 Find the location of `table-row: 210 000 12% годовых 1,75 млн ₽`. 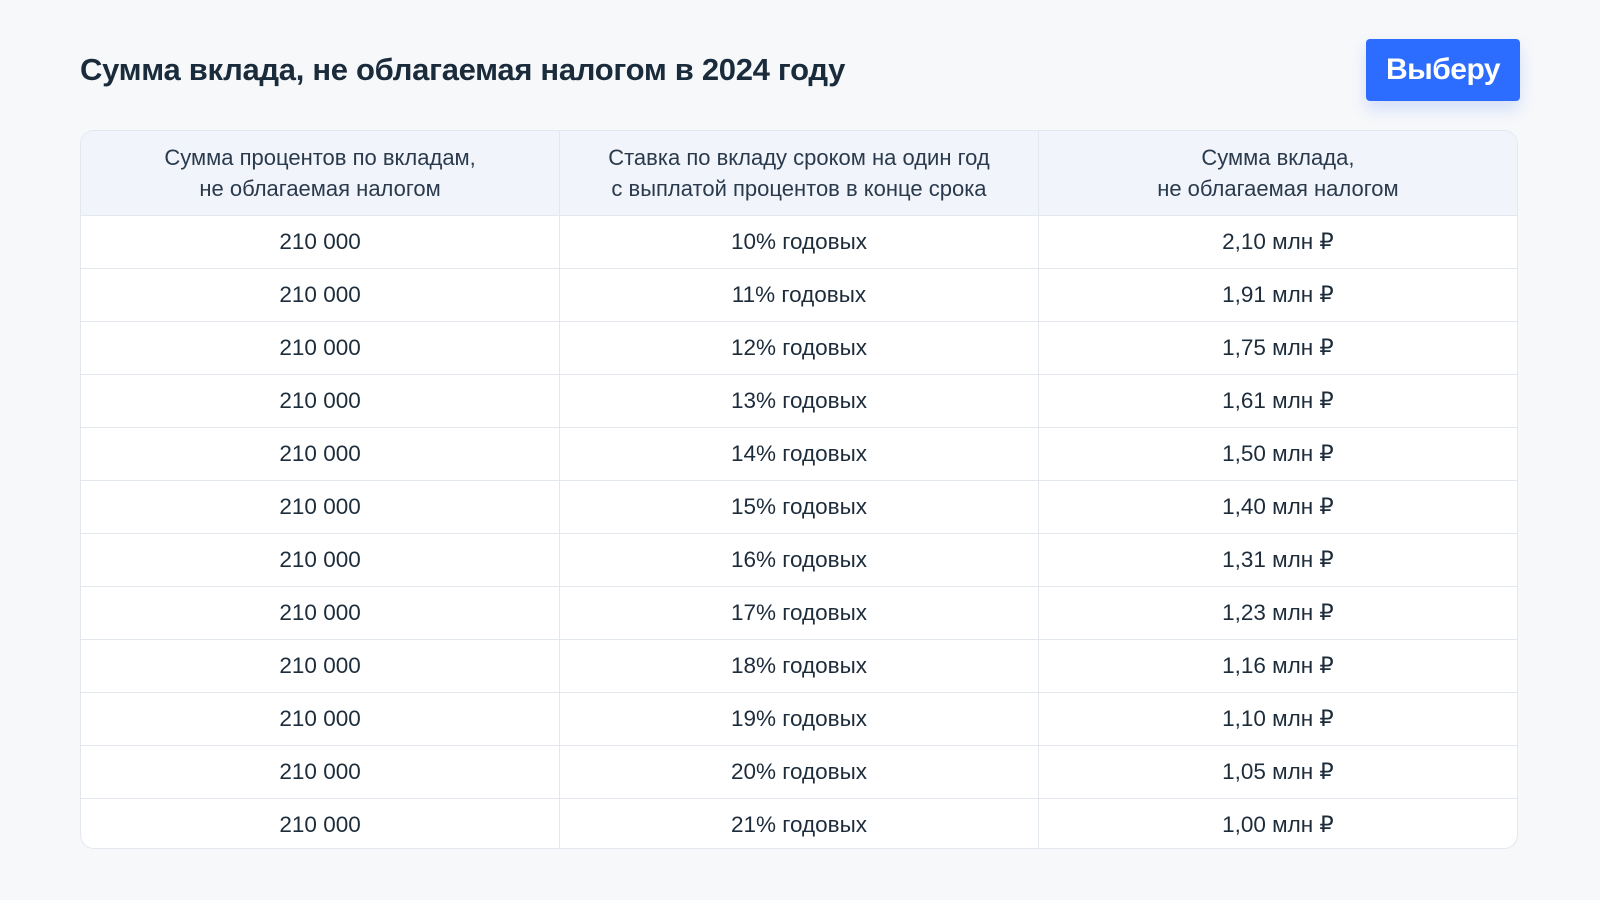

table-row: 210 000 12% годовых 1,75 млн ₽ is located at coordinates (799, 348).